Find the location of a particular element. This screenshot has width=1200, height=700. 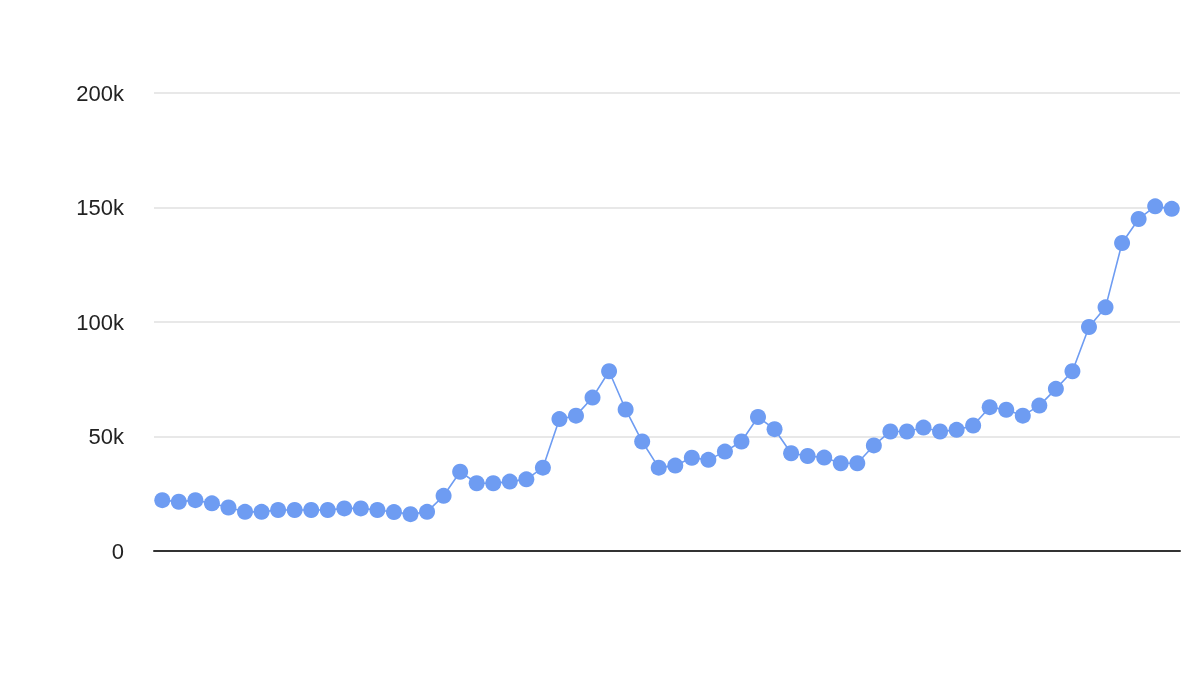

y-tick-label: 50k is located at coordinates (106, 436).